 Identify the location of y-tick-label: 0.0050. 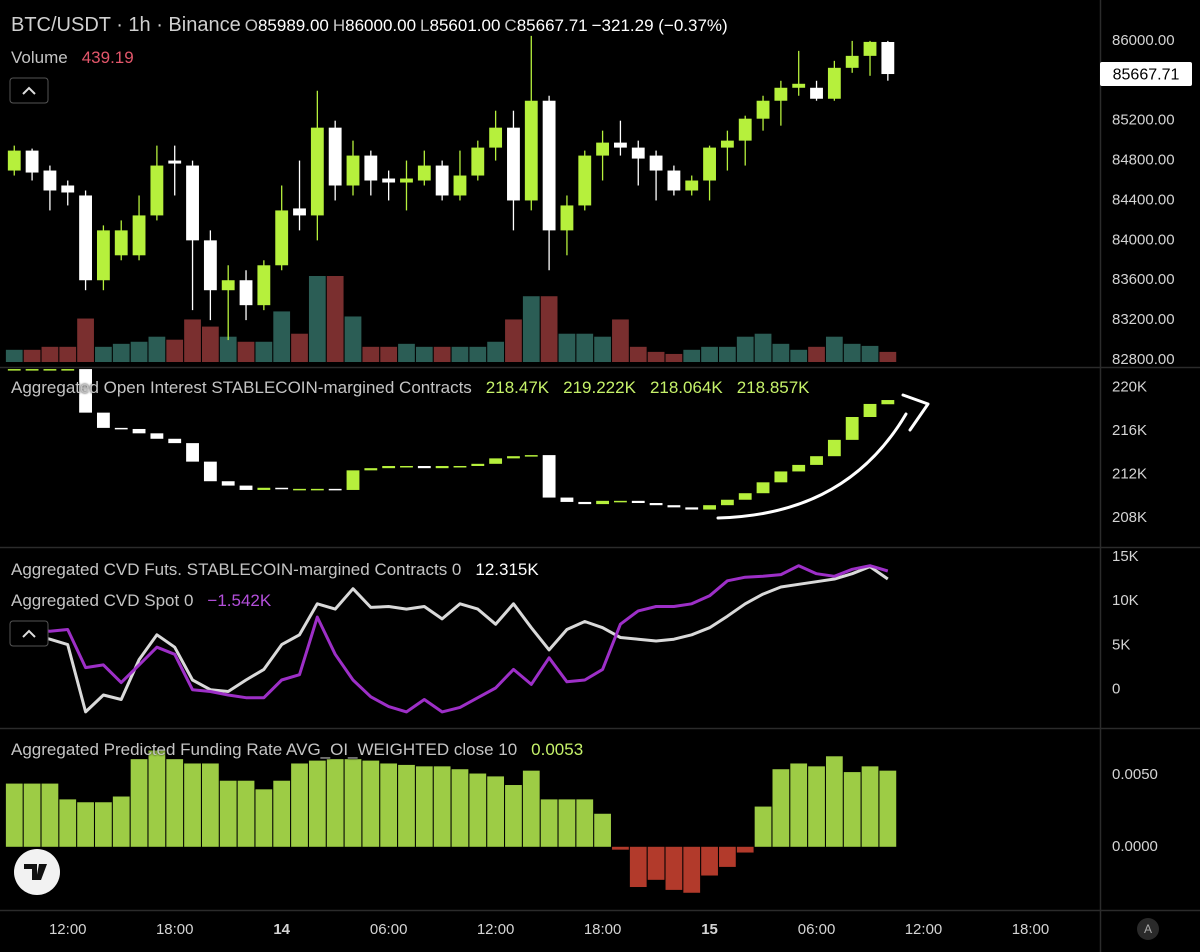
(1135, 774).